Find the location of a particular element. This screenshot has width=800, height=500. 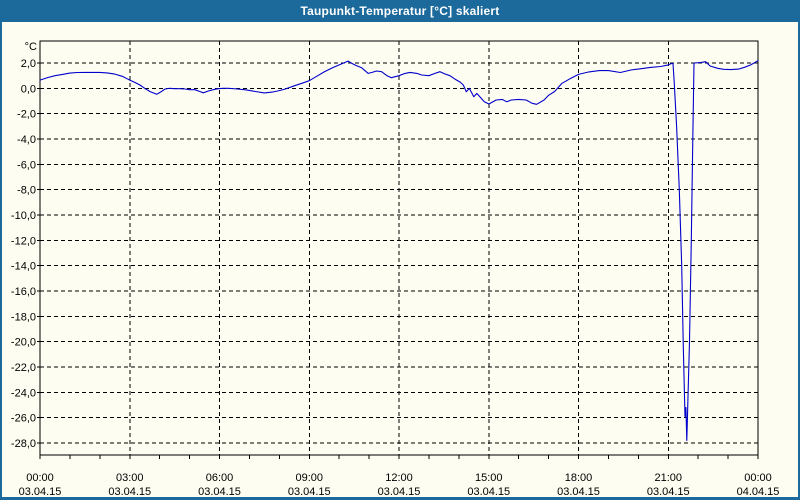

y-axis-unit-label: °C is located at coordinates (31, 47).